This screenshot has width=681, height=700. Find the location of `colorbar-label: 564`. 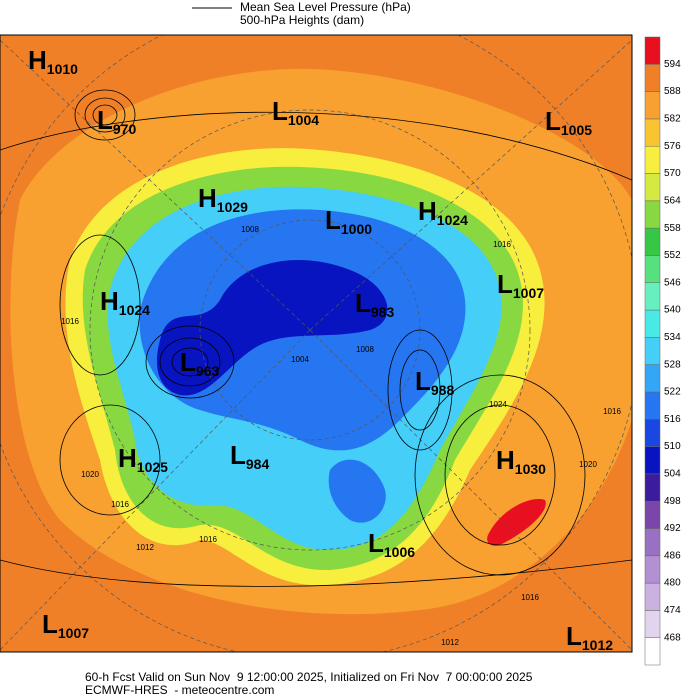

colorbar-label: 564 is located at coordinates (672, 200).